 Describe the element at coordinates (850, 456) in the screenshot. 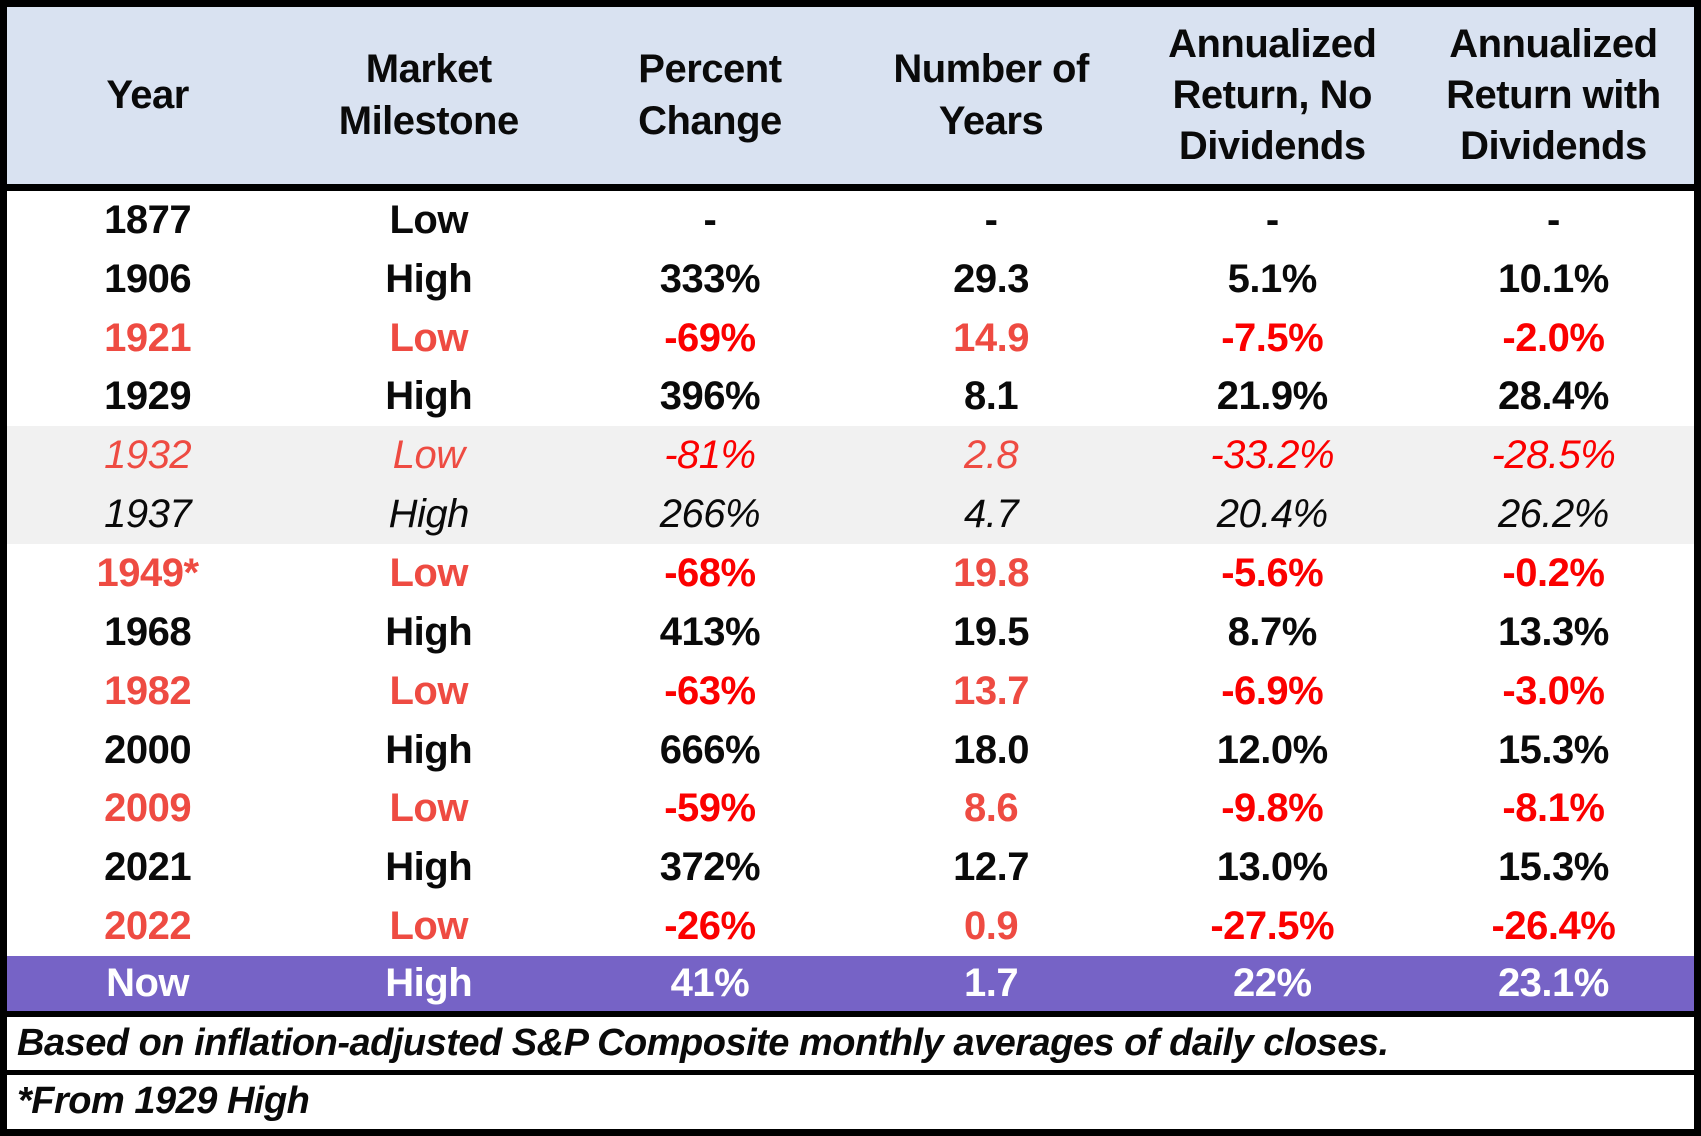

I see `table-row: 1932 Low -81% 2.8 -33.2% -28.5%` at that location.